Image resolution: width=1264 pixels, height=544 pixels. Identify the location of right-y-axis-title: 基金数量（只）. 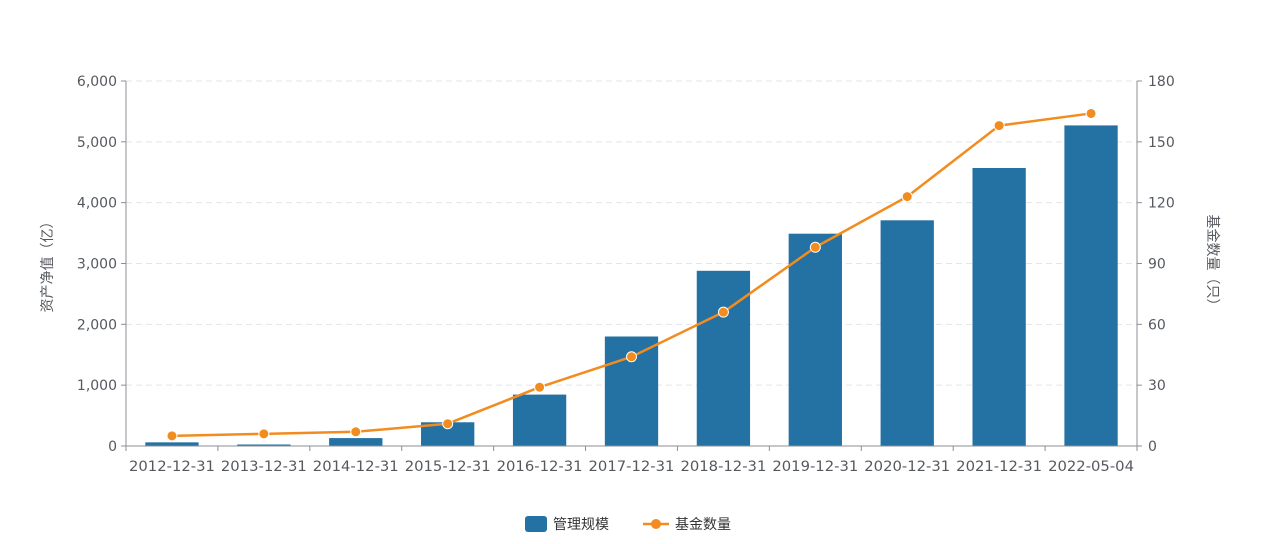
(1212, 264).